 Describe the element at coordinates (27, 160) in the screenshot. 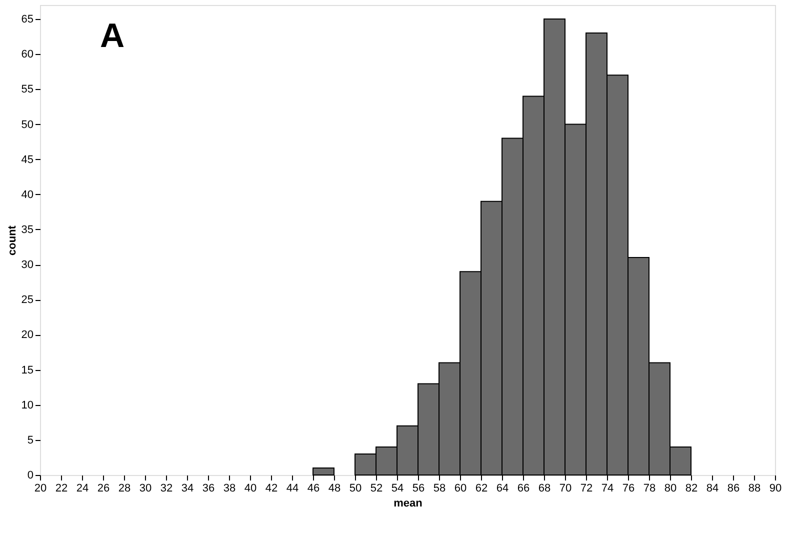

I see `y-tick-label: 45` at that location.